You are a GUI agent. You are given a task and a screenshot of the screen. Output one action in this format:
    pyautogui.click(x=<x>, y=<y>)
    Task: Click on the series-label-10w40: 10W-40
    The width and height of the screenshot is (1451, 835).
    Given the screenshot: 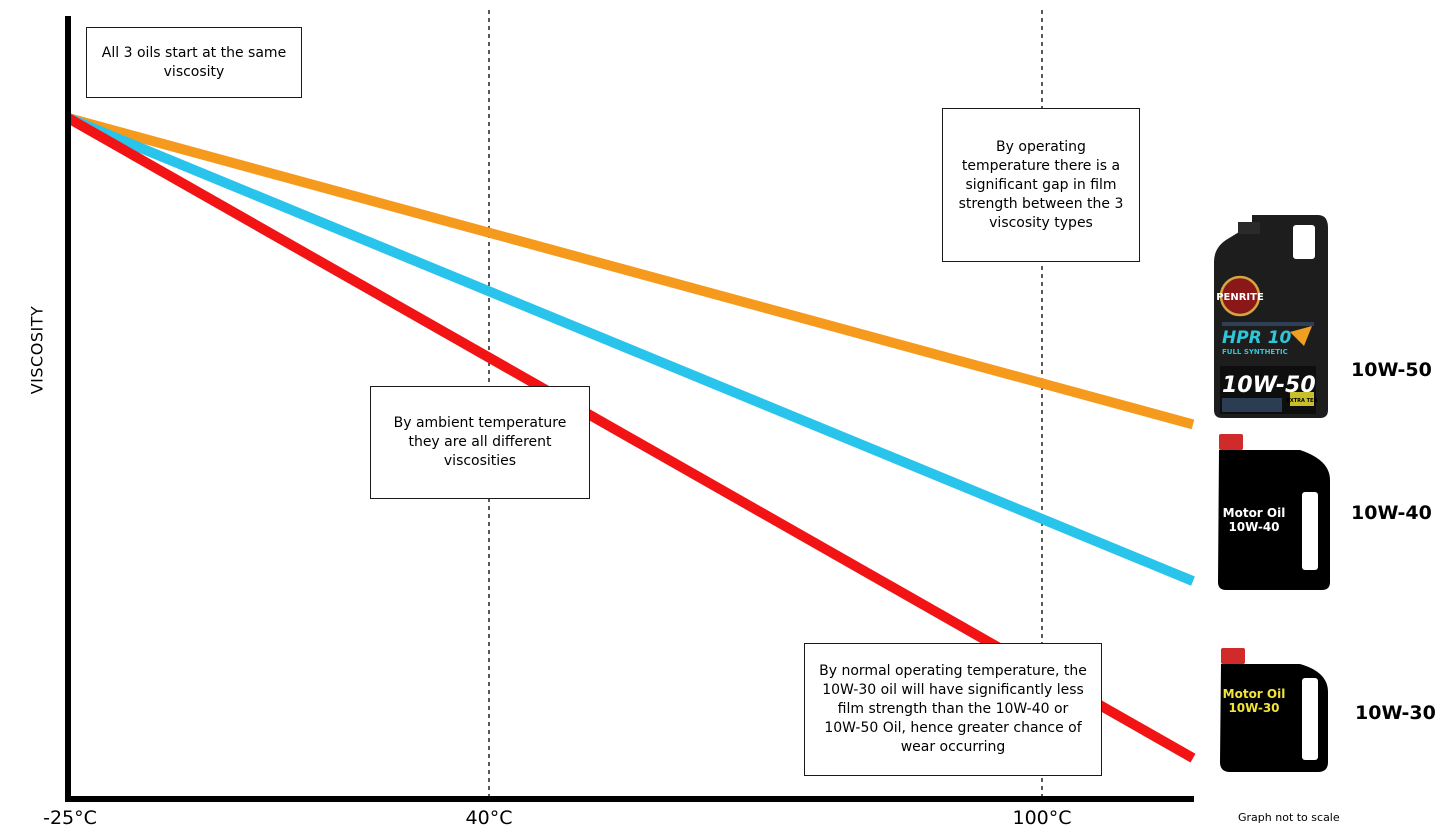 What is the action you would take?
    pyautogui.click(x=1391, y=513)
    